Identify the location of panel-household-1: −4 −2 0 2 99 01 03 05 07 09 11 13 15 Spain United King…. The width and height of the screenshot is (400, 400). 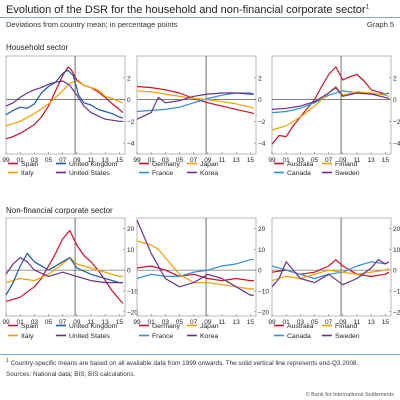
(68, 116).